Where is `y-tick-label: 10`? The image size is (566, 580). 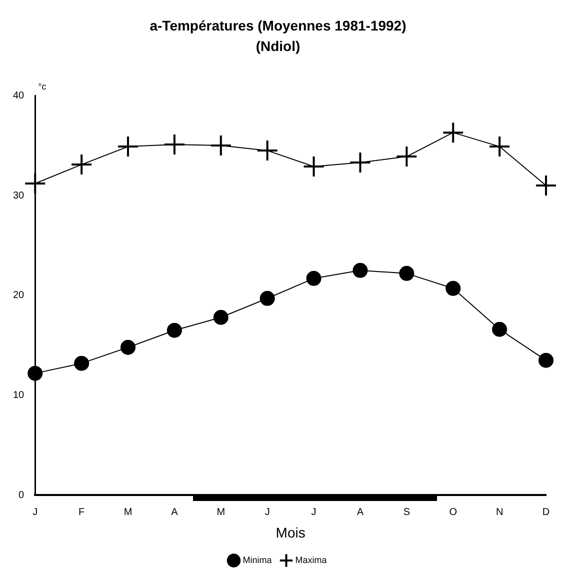 y-tick-label: 10 is located at coordinates (19, 396).